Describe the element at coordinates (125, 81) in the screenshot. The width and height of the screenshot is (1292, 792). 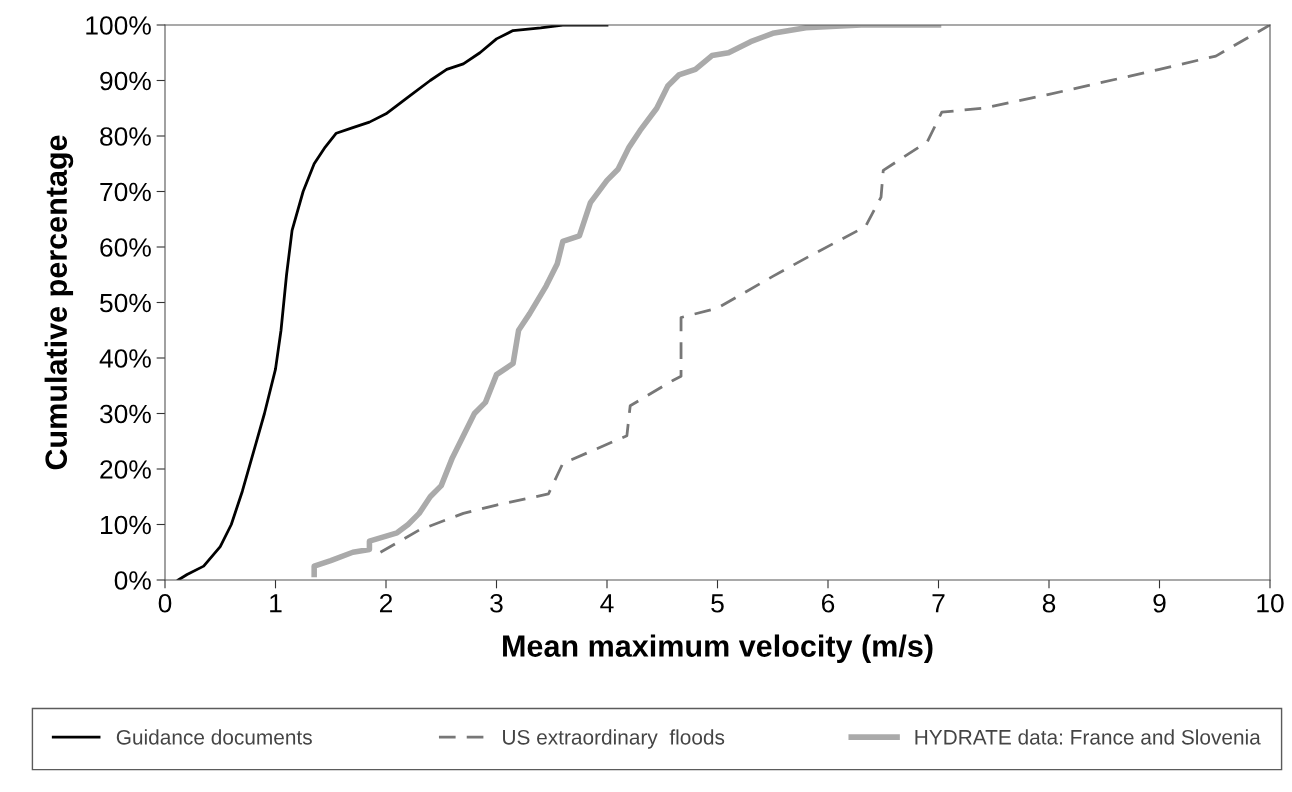
I see `y-tick-label: 90%` at that location.